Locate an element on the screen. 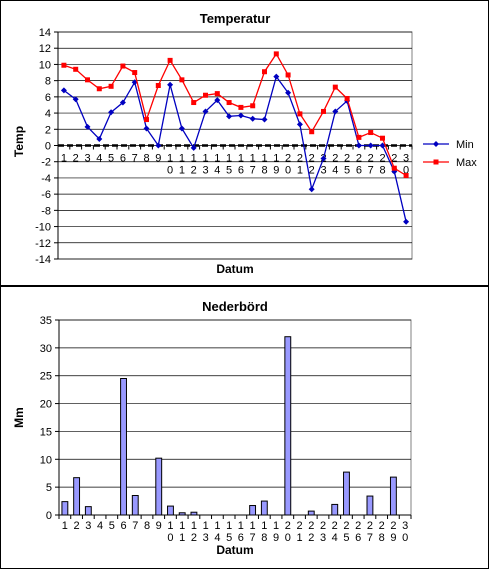 The height and width of the screenshot is (570, 490). legend-marker-min is located at coordinates (436, 144).